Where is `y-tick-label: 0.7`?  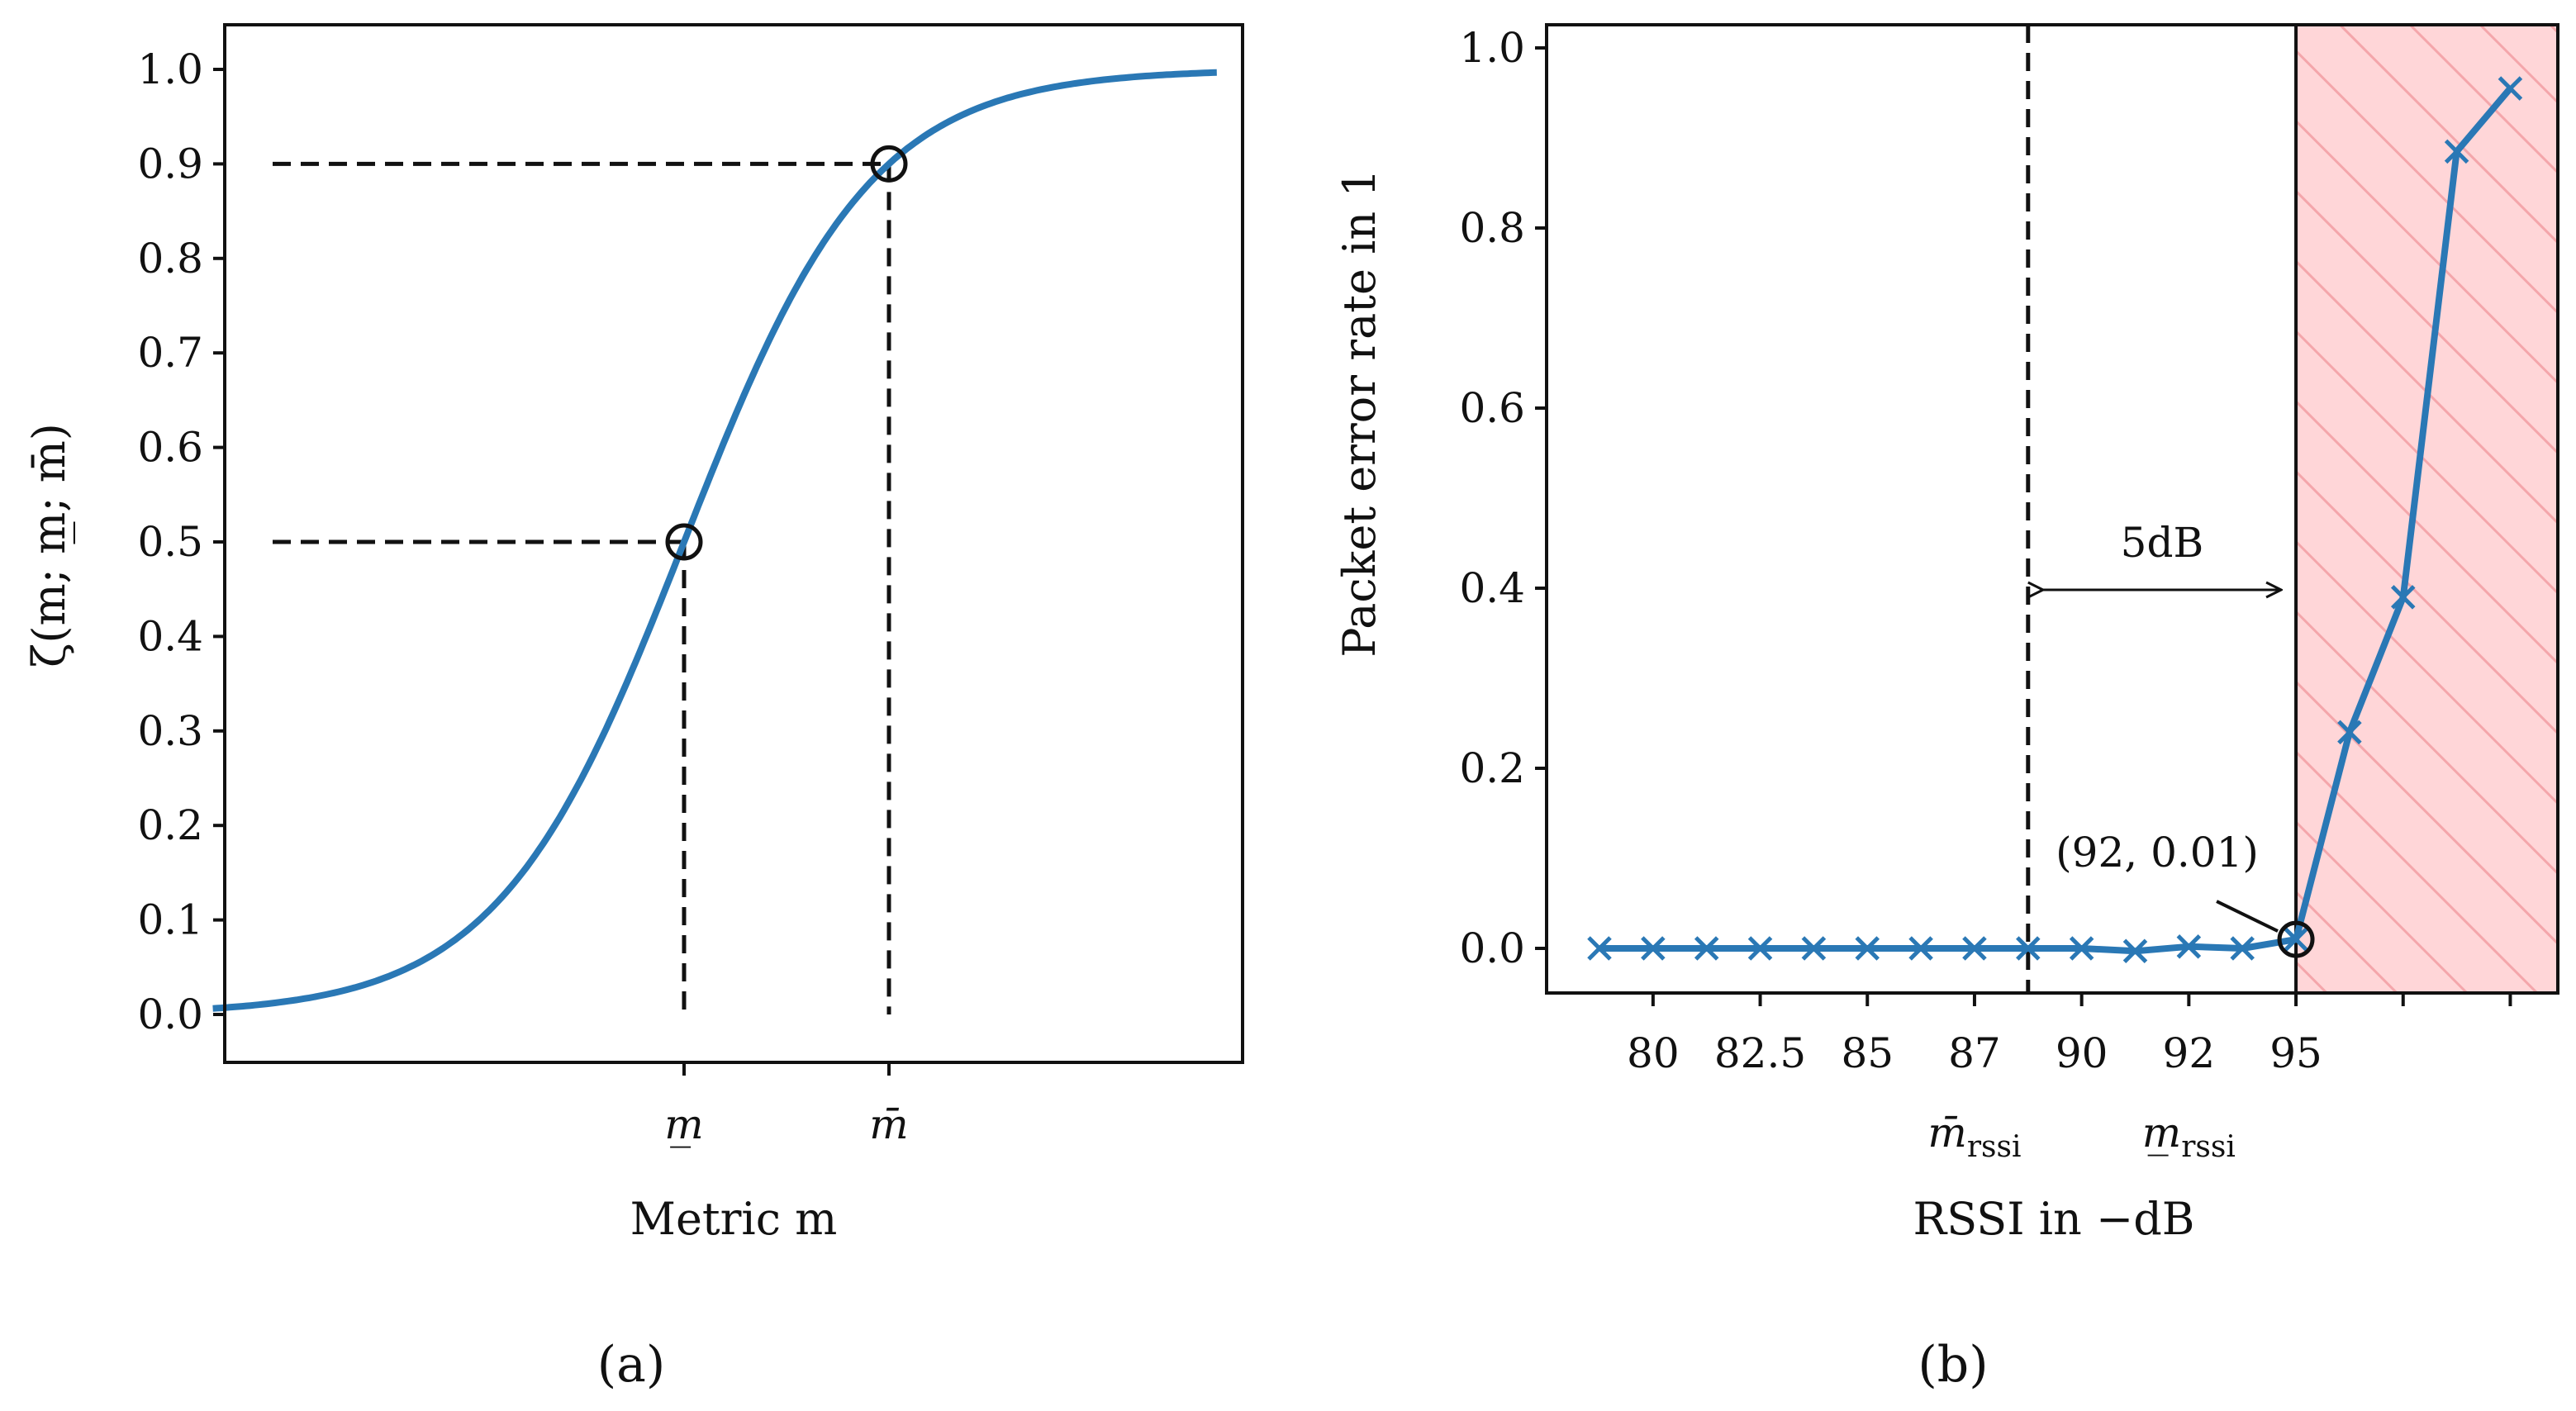
y-tick-label: 0.7 is located at coordinates (170, 353).